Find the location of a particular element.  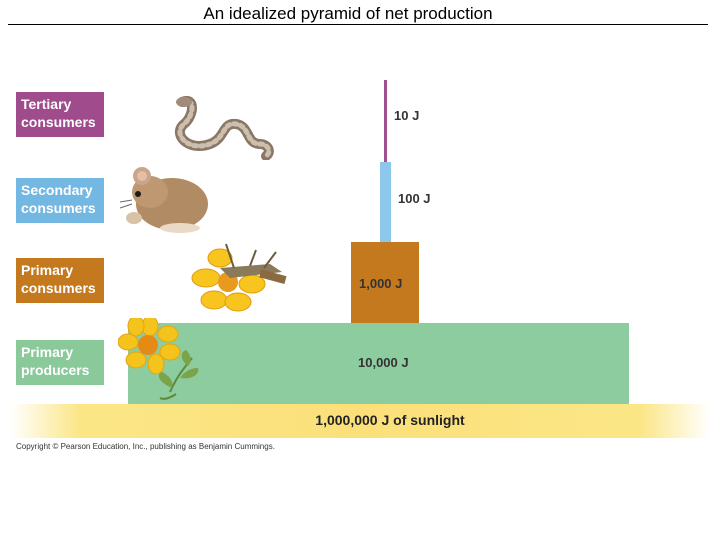

primary-consumers-label: Primary consumers is located at coordinates (60, 280).